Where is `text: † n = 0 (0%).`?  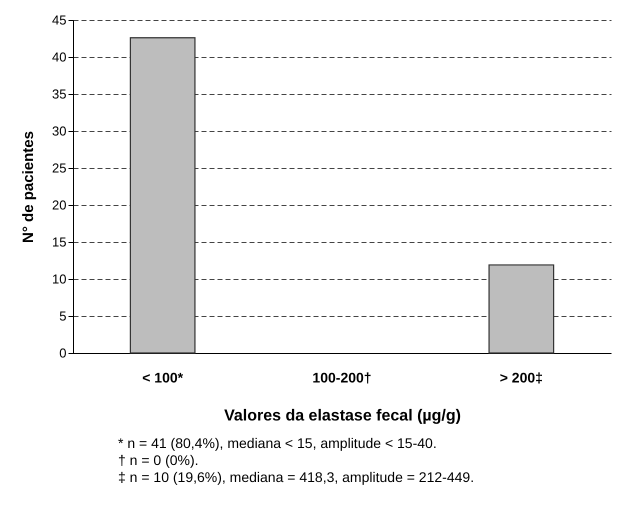
text: † n = 0 (0%). is located at coordinates (159, 460).